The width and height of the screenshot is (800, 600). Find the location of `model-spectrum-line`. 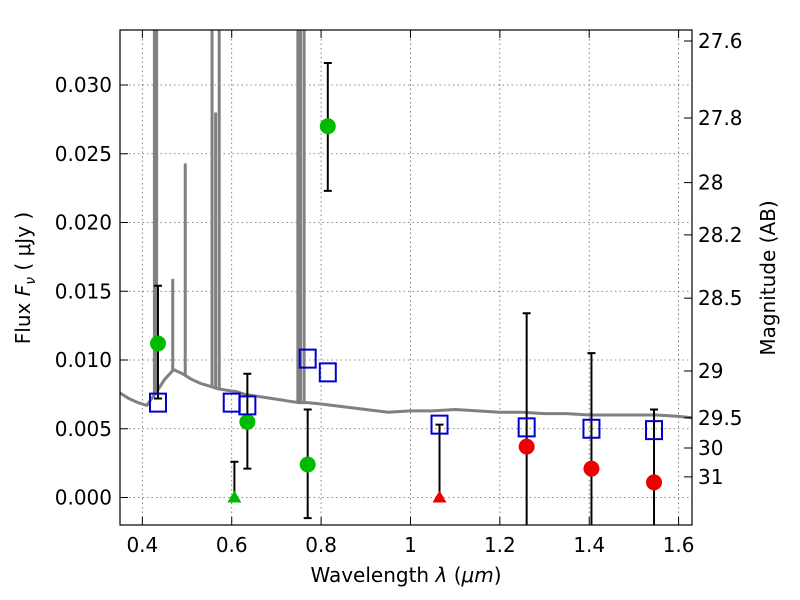

model-spectrum-line is located at coordinates (406, 393).